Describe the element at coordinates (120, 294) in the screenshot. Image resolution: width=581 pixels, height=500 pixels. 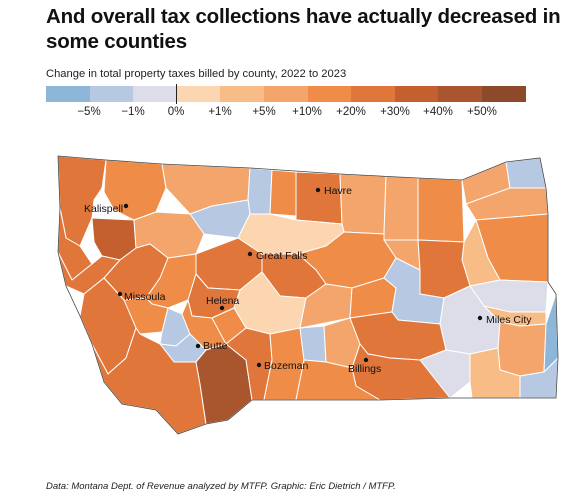
I see `city-dot-missoula` at that location.